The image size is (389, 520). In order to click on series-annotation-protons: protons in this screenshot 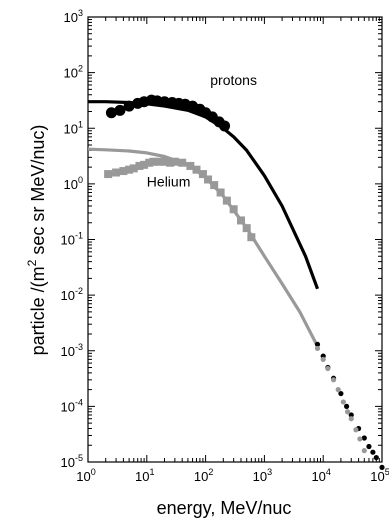, I will do `click(233, 80)`.